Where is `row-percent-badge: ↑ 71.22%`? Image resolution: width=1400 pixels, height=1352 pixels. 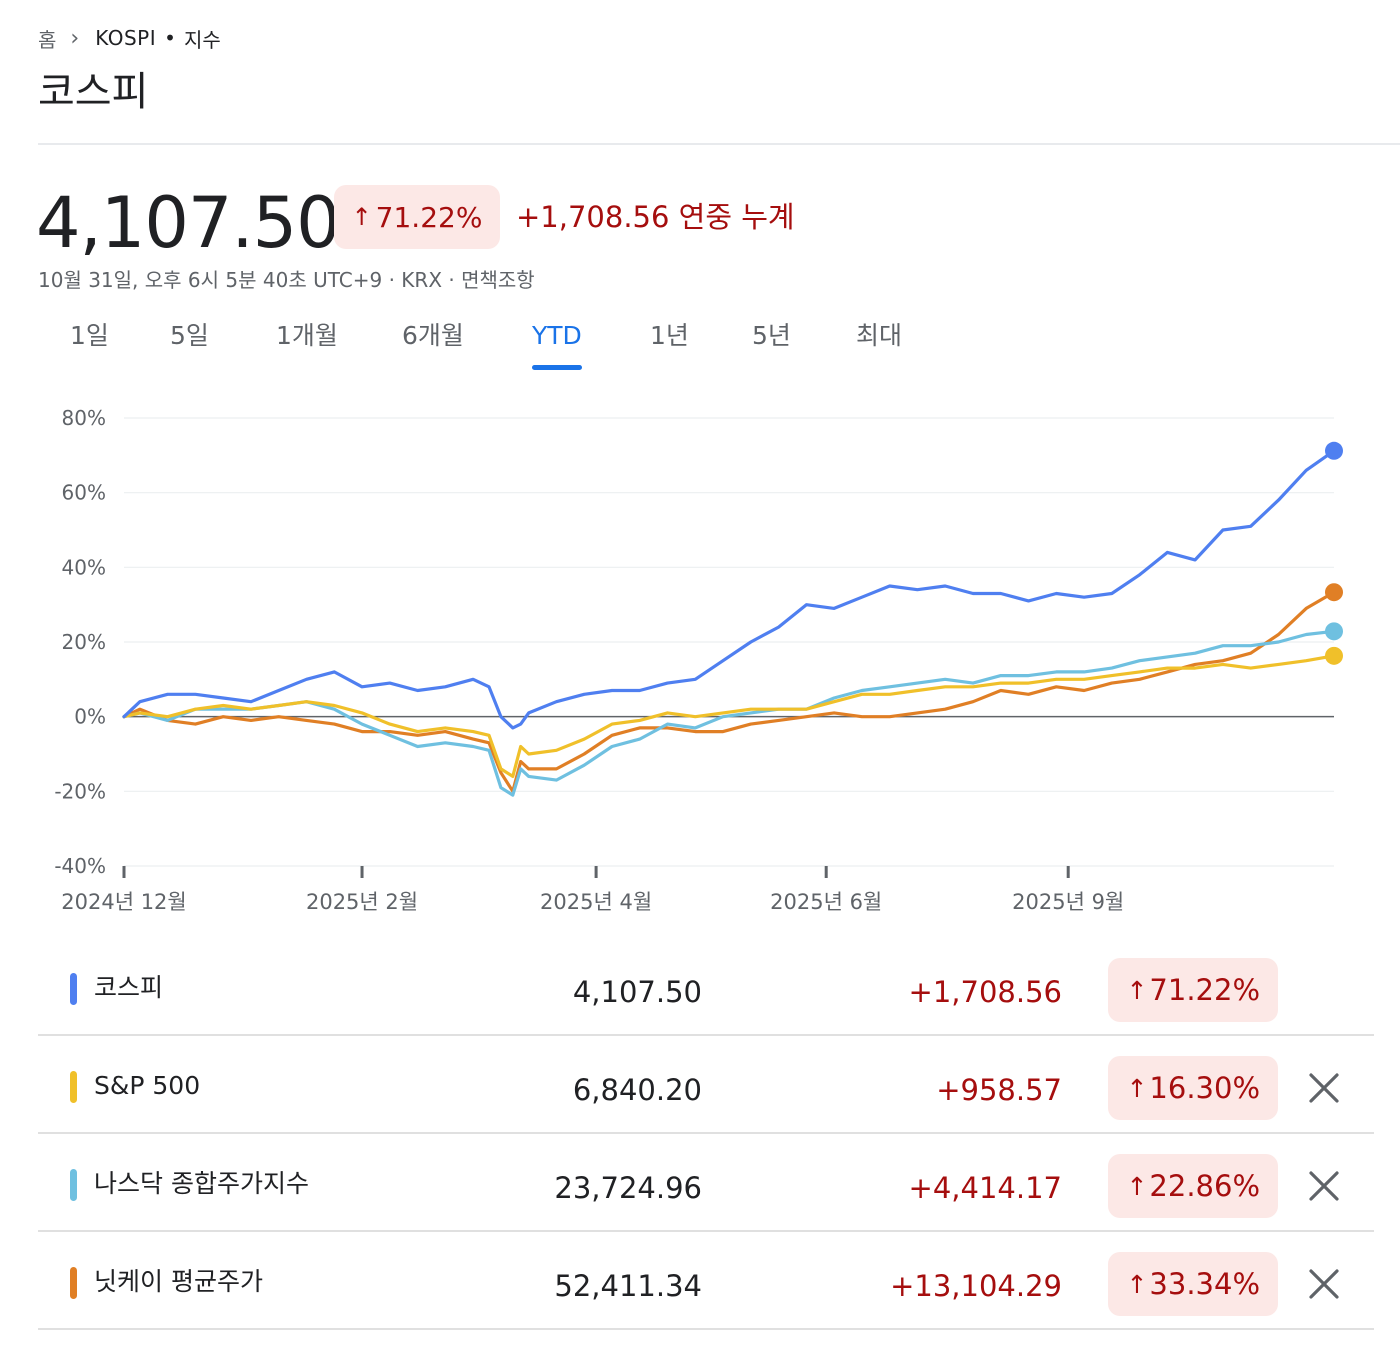
row-percent-badge: ↑ 71.22% is located at coordinates (1193, 990).